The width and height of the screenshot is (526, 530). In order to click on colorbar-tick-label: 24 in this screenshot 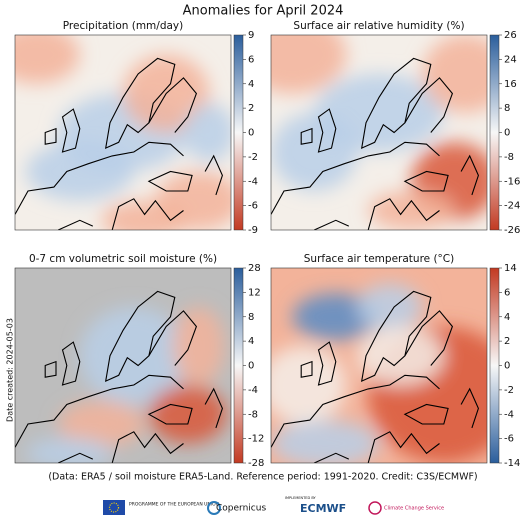, I will do `click(510, 59)`.